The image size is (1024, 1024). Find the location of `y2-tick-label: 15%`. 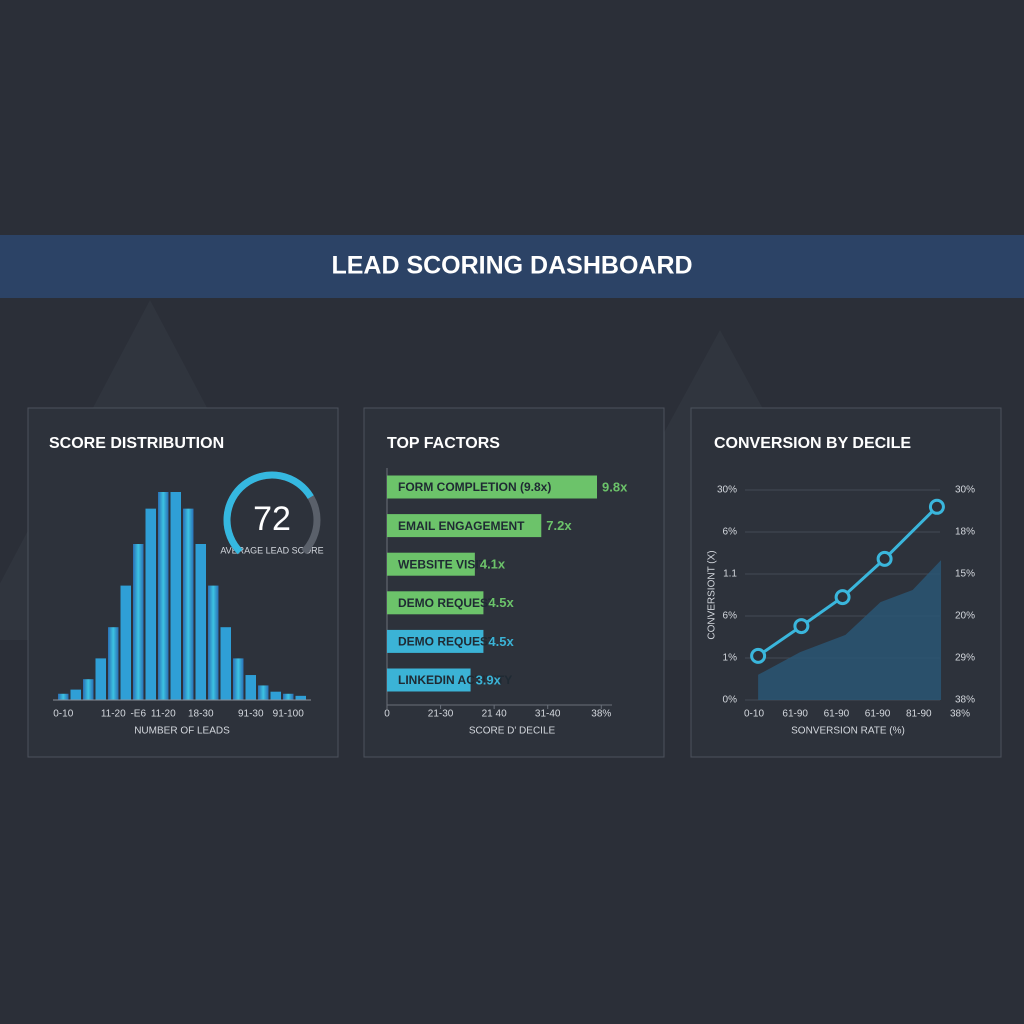

y2-tick-label: 15% is located at coordinates (965, 574).